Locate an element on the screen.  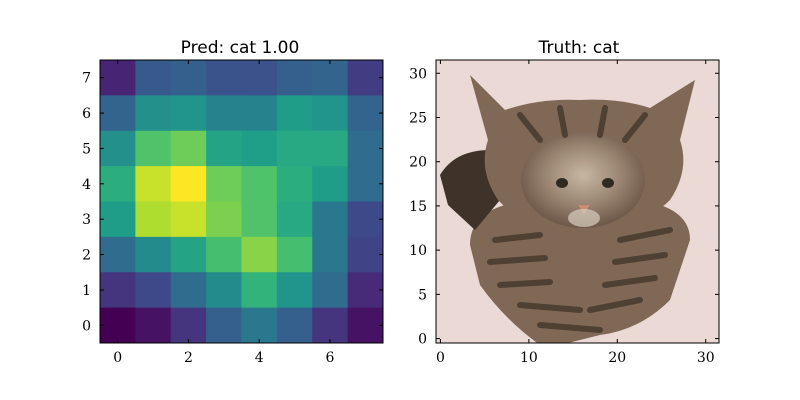
image-y-tick-label: 5 is located at coordinates (422, 295).